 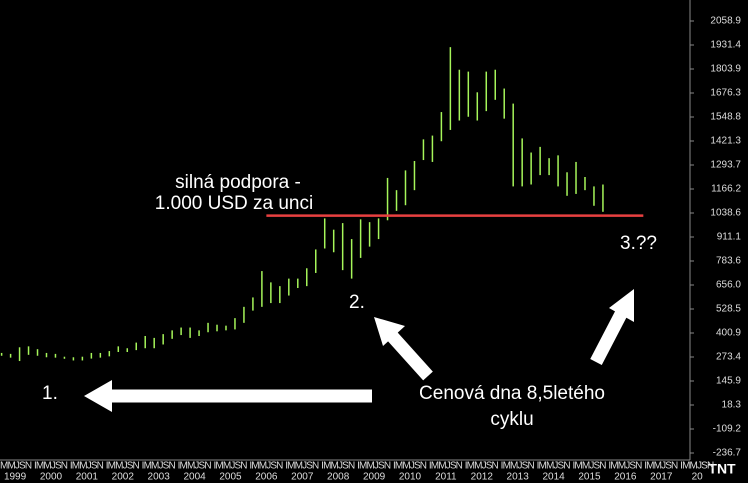 What do you see at coordinates (123, 477) in the screenshot?
I see `x-tick-label: 2002` at bounding box center [123, 477].